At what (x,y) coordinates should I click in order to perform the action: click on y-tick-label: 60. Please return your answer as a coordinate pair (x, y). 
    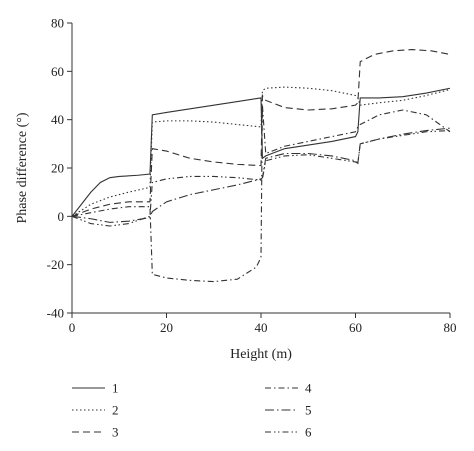
    Looking at the image, I should click on (57, 71).